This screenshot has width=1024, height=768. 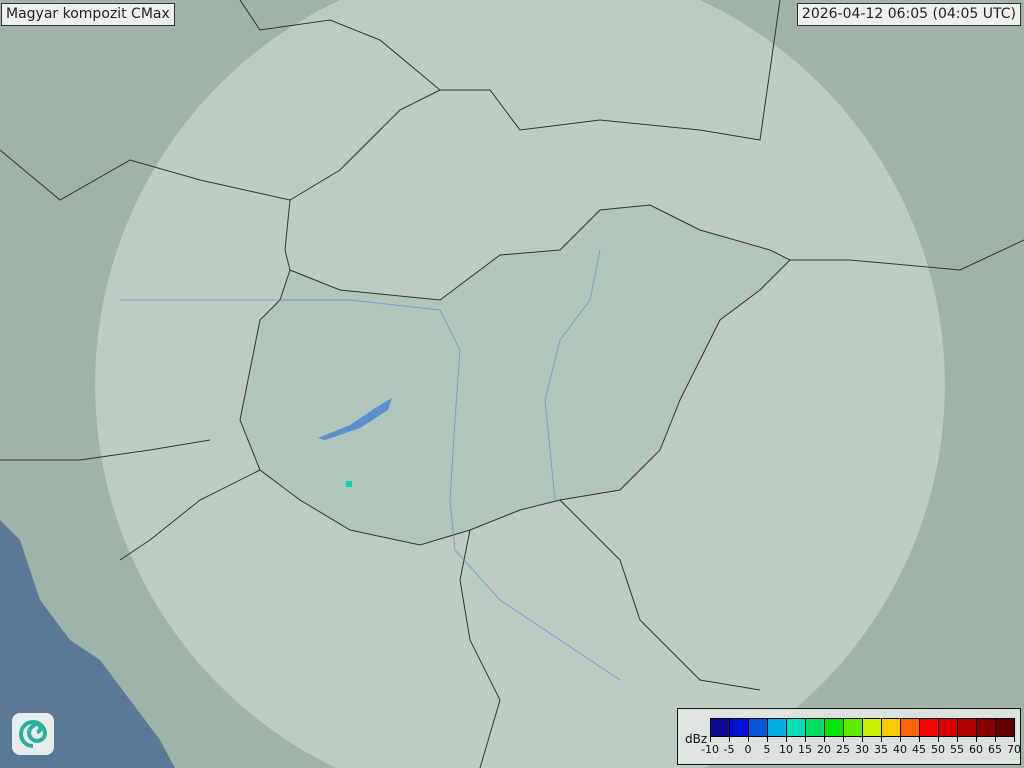 I want to click on legend-tick-label: 35, so click(x=881, y=749).